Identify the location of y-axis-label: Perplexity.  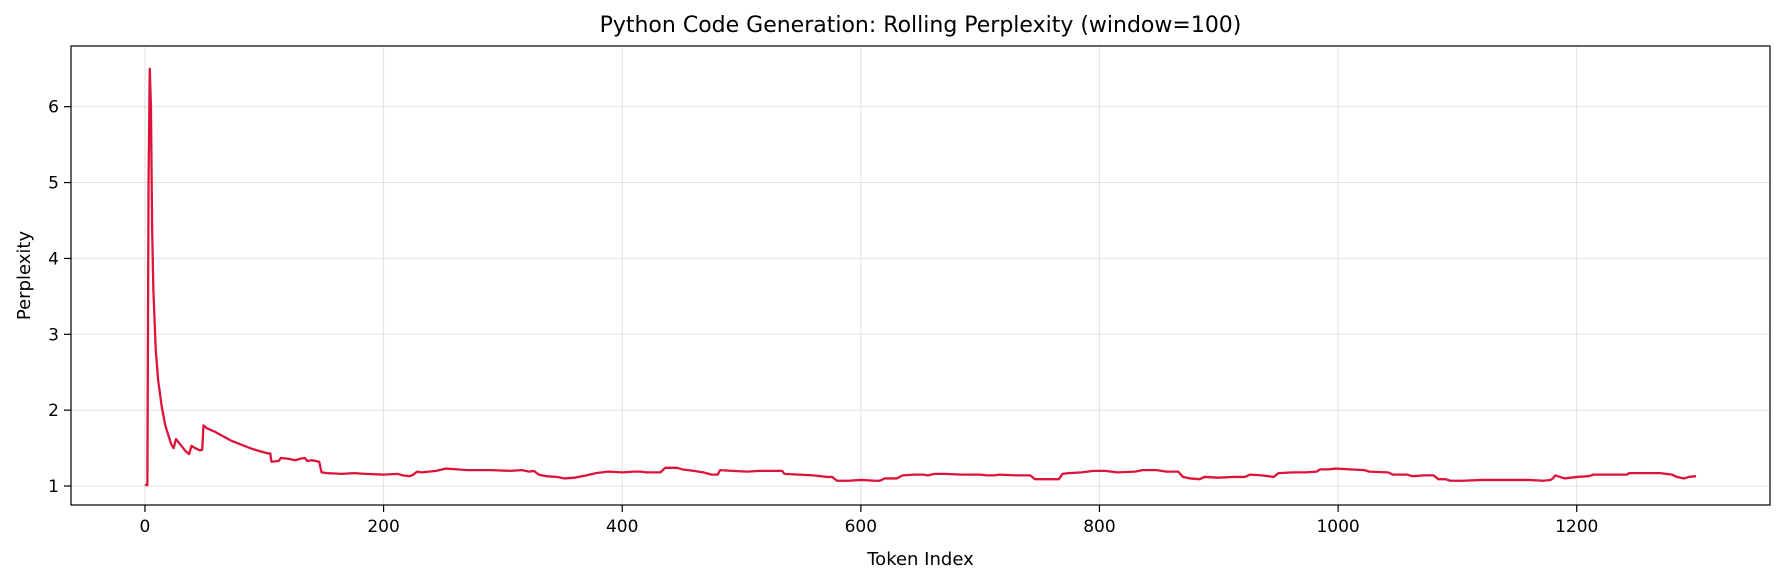
(24, 276).